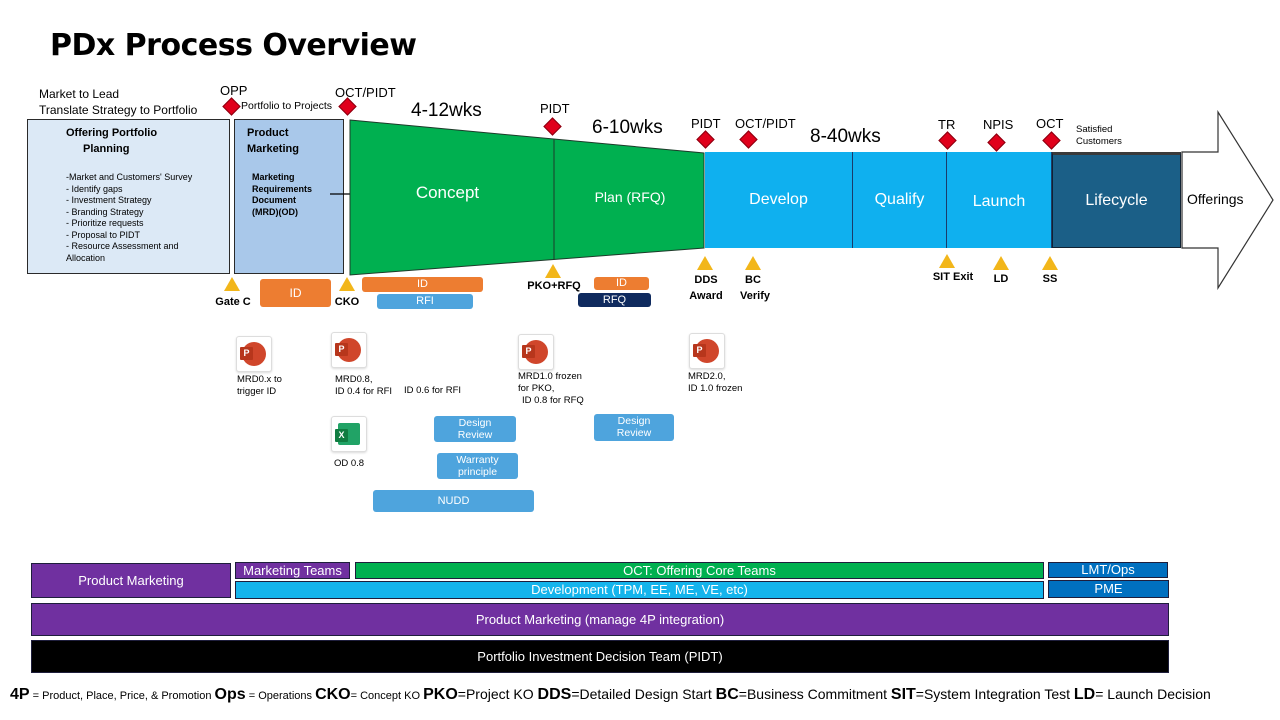 The width and height of the screenshot is (1280, 720). I want to click on doc-line: MRD2.0,, so click(707, 376).